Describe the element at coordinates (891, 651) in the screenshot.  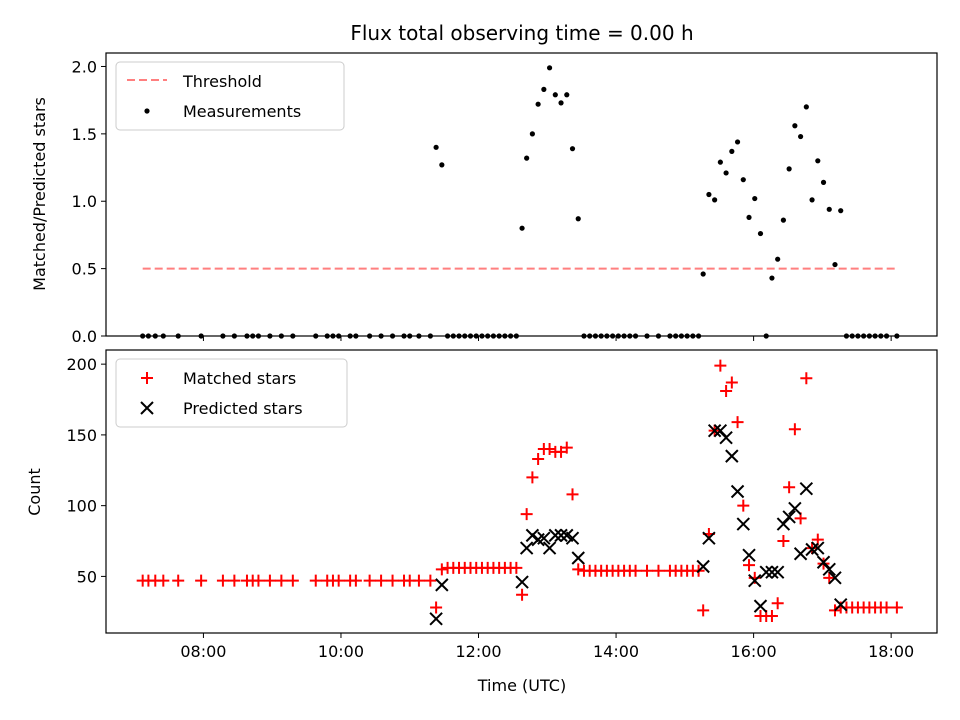
I see `x-tick-label: 18:00` at that location.